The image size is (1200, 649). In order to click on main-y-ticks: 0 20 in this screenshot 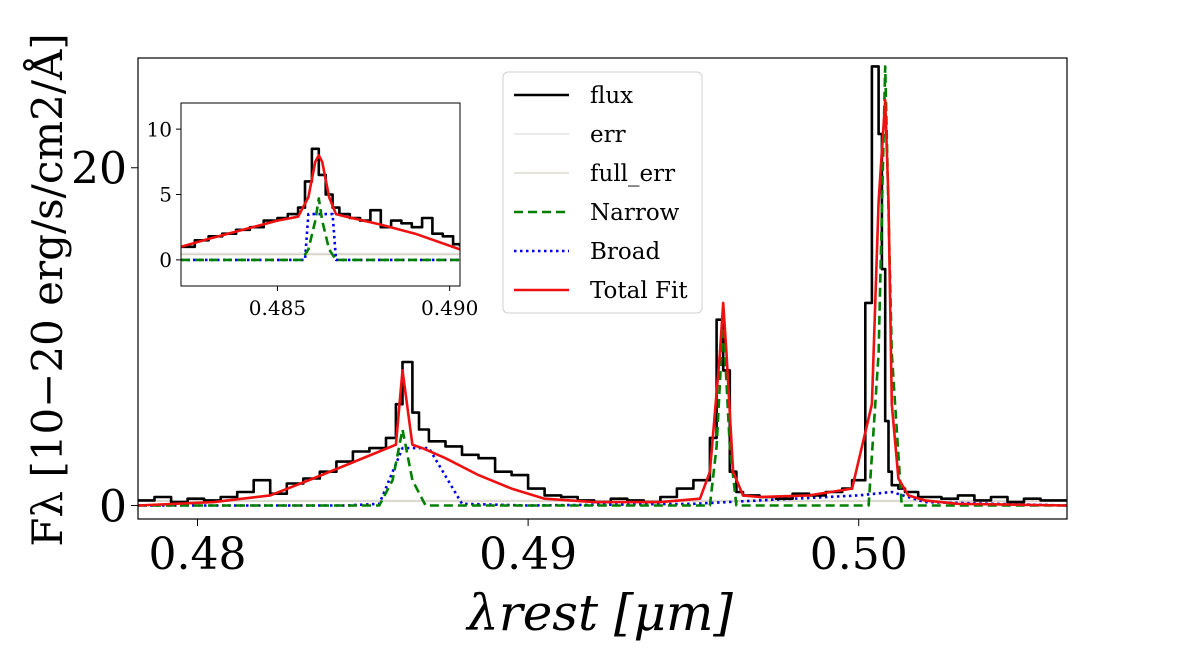, I will do `click(104, 338)`.